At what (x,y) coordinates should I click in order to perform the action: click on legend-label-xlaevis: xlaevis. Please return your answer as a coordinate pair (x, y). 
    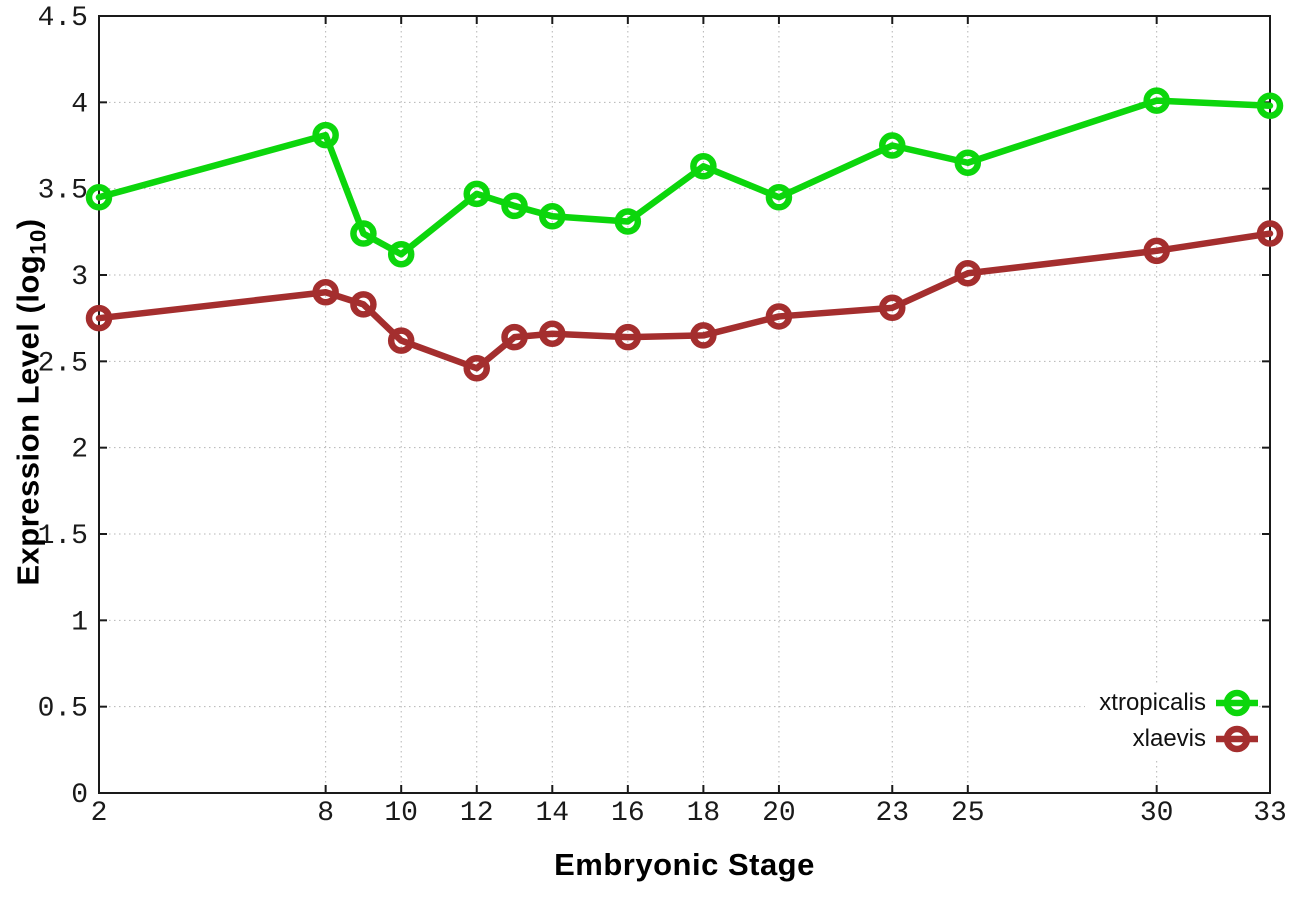
    Looking at the image, I should click on (1169, 738).